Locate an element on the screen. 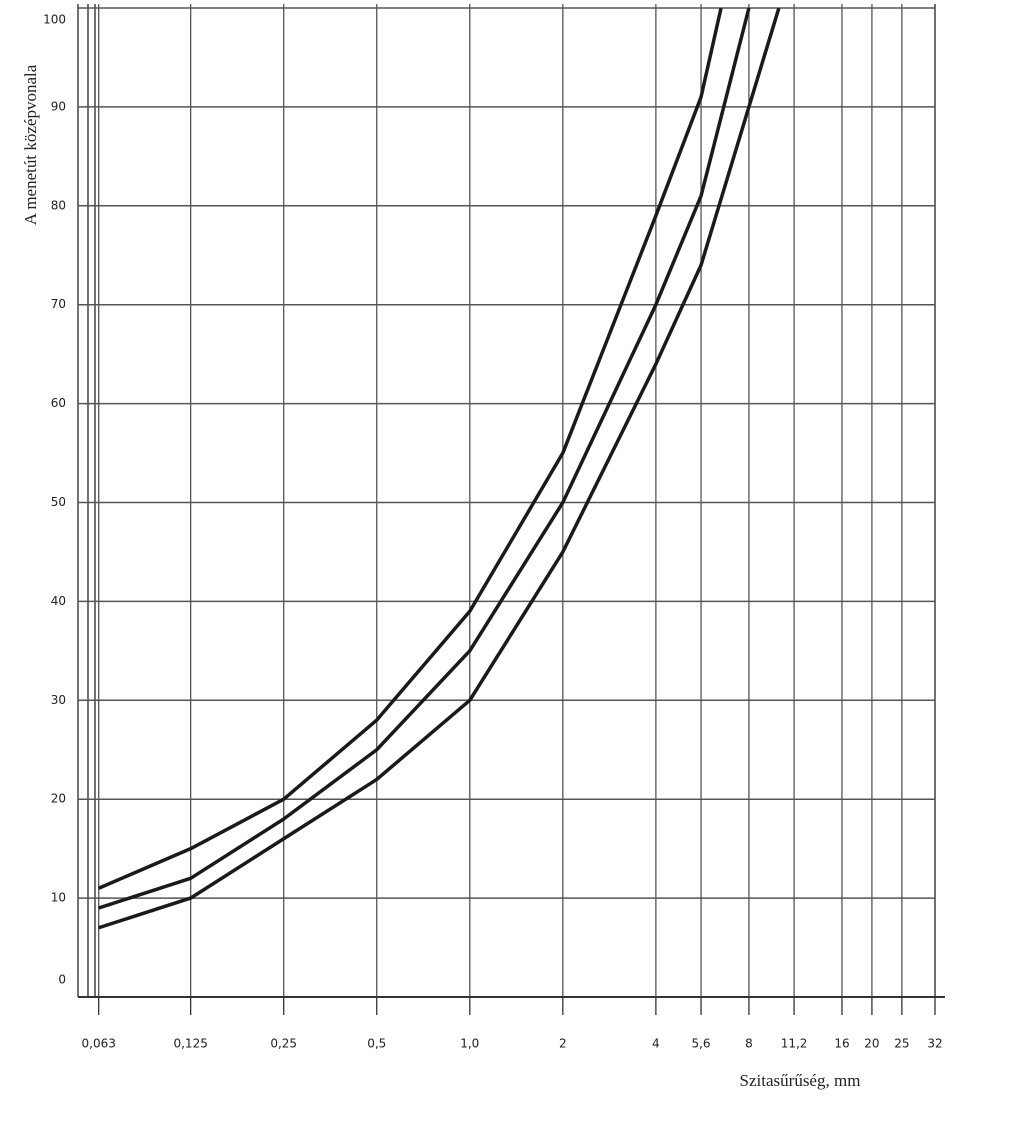  x-tick-label: 4 is located at coordinates (656, 1044).